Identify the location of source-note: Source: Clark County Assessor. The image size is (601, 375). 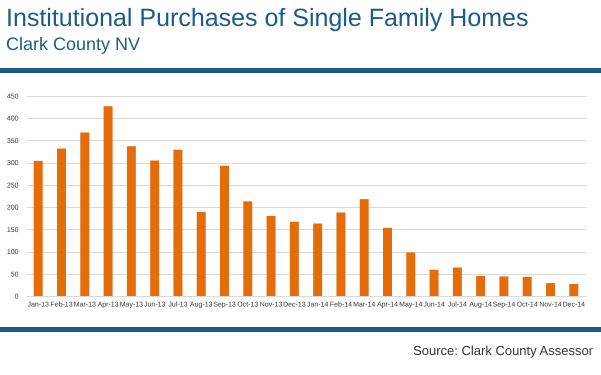
(503, 350).